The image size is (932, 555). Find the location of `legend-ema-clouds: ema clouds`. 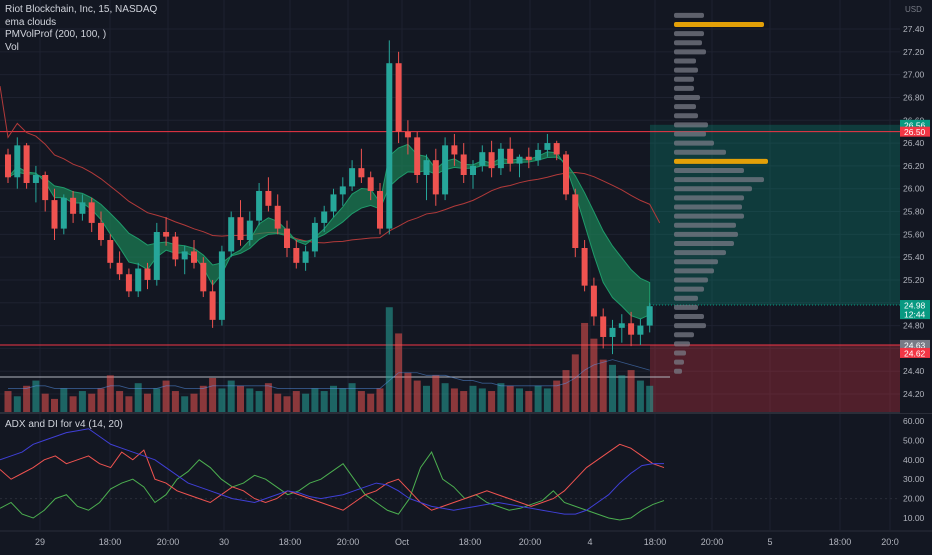

legend-ema-clouds: ema clouds is located at coordinates (31, 22).